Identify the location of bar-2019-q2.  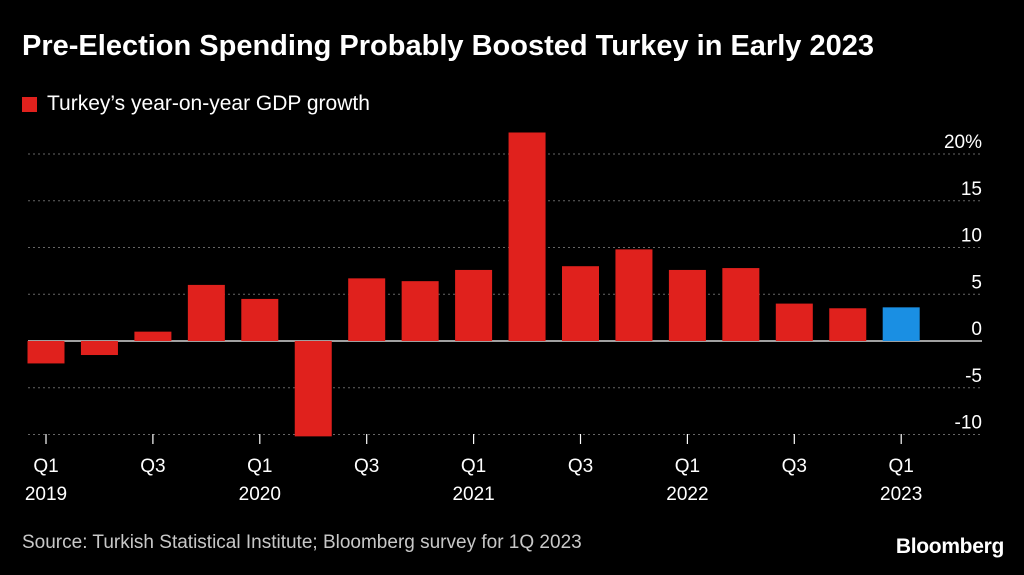
(99, 348).